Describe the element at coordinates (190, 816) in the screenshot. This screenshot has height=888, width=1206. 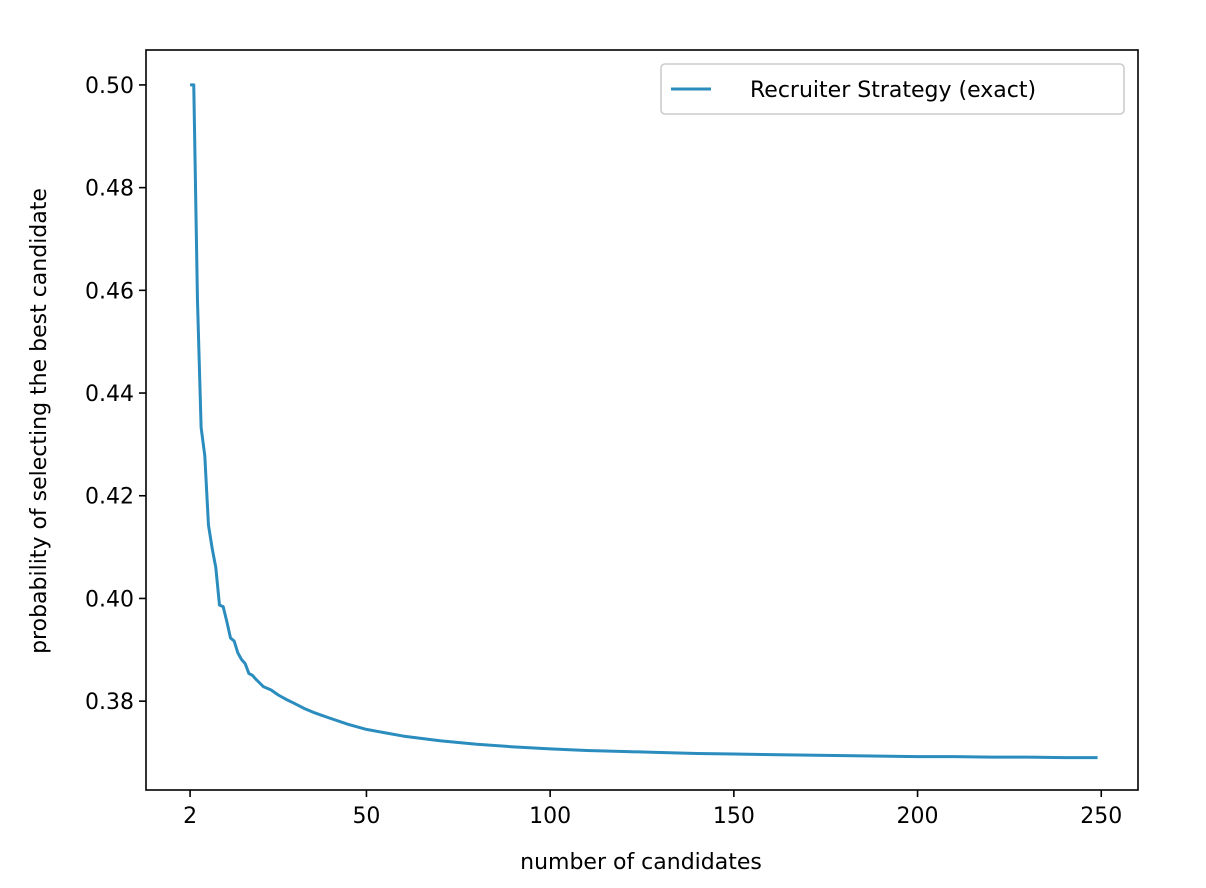
I see `x-tick-label: 2` at that location.